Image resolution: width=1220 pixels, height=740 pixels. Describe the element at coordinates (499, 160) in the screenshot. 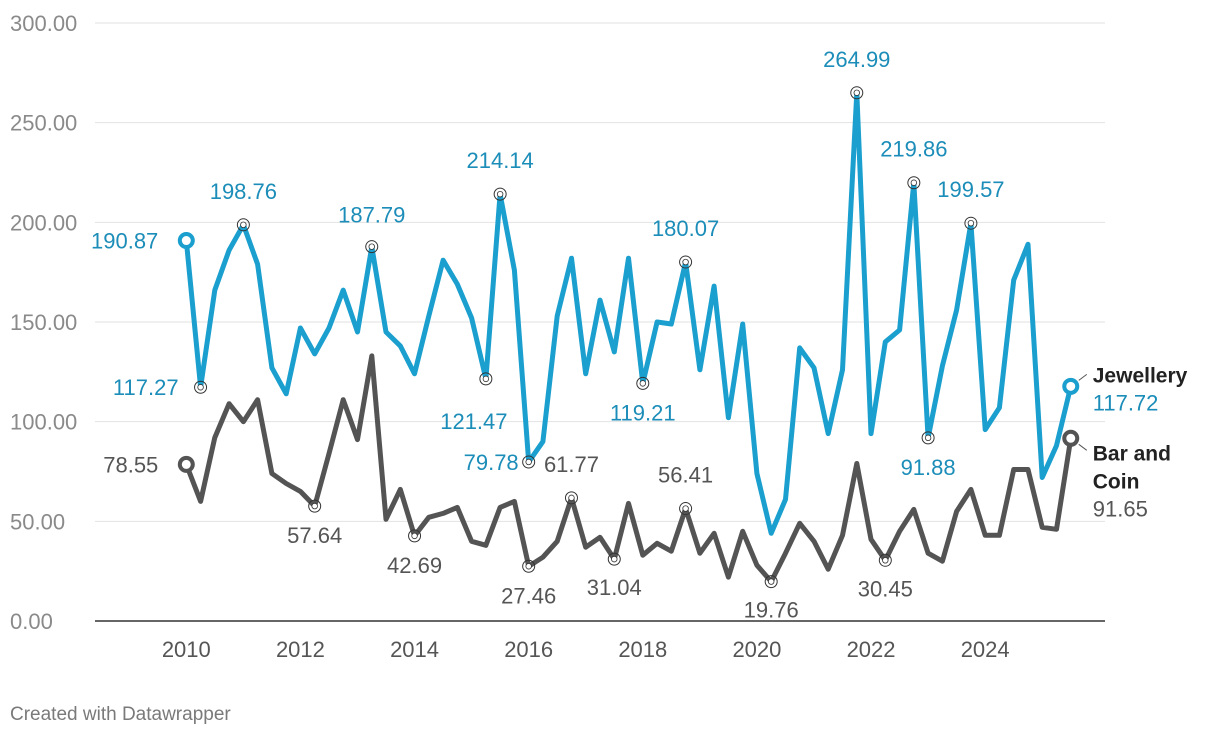

I see `data-label: 214.14` at that location.